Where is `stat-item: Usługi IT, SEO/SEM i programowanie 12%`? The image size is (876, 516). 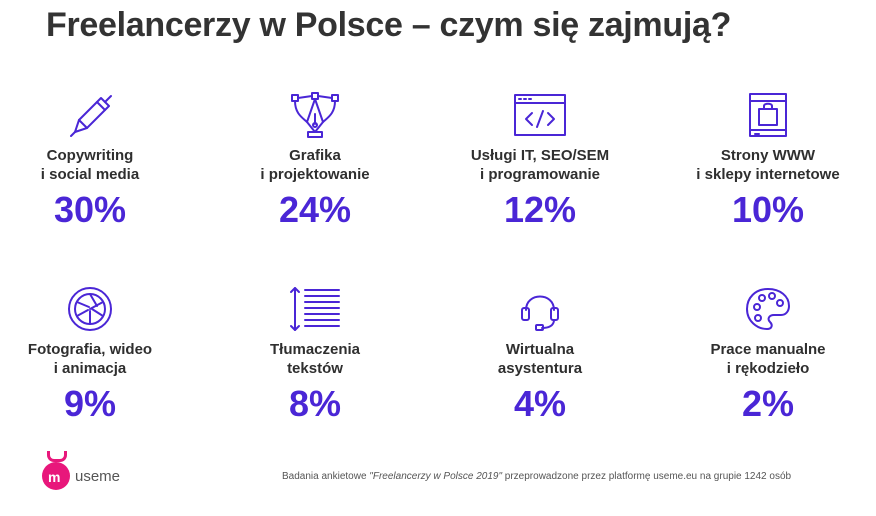
stat-item: Usługi IT, SEO/SEM i programowanie 12% is located at coordinates (540, 159).